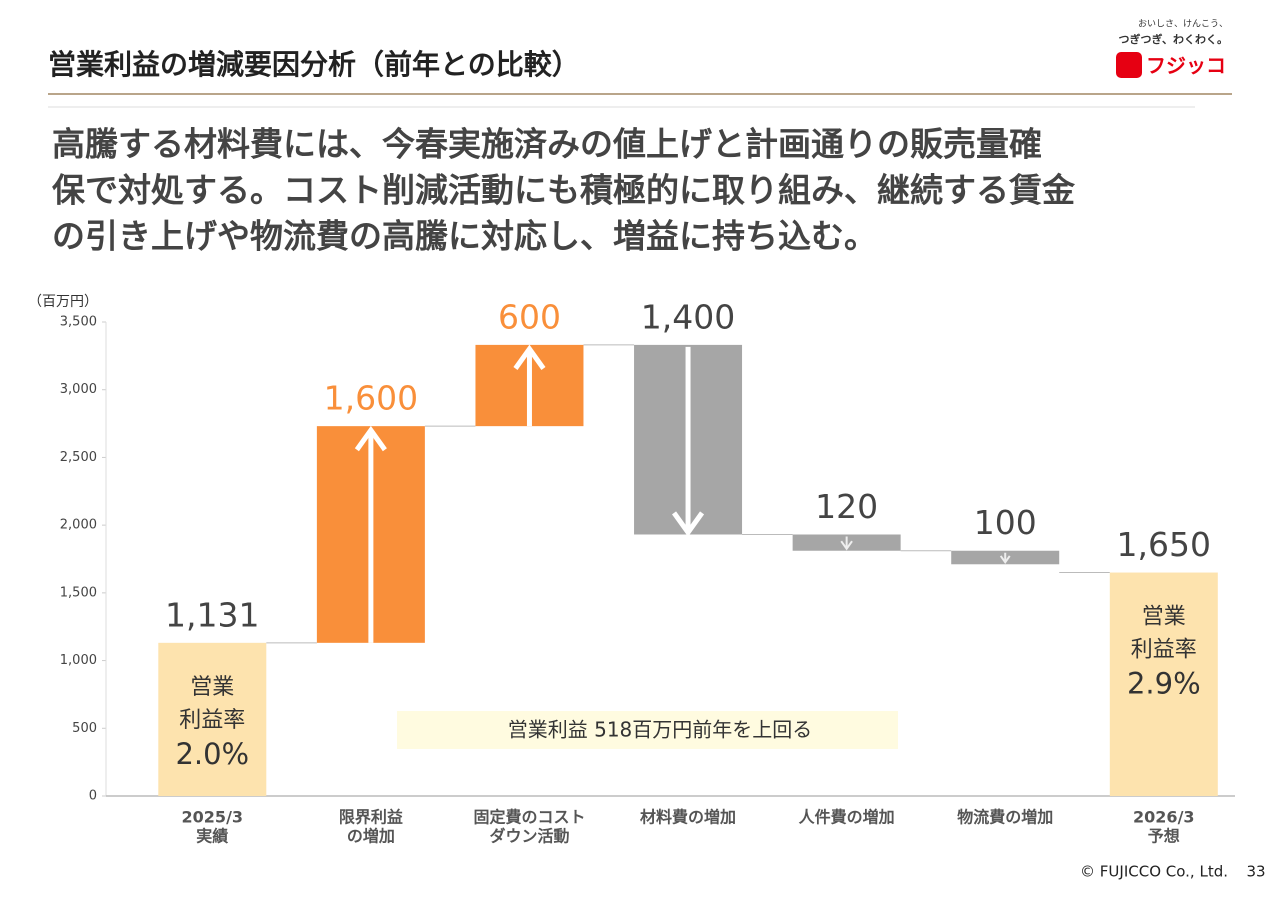  What do you see at coordinates (63, 302) in the screenshot?
I see `unit-label: （百万円）` at bounding box center [63, 302].